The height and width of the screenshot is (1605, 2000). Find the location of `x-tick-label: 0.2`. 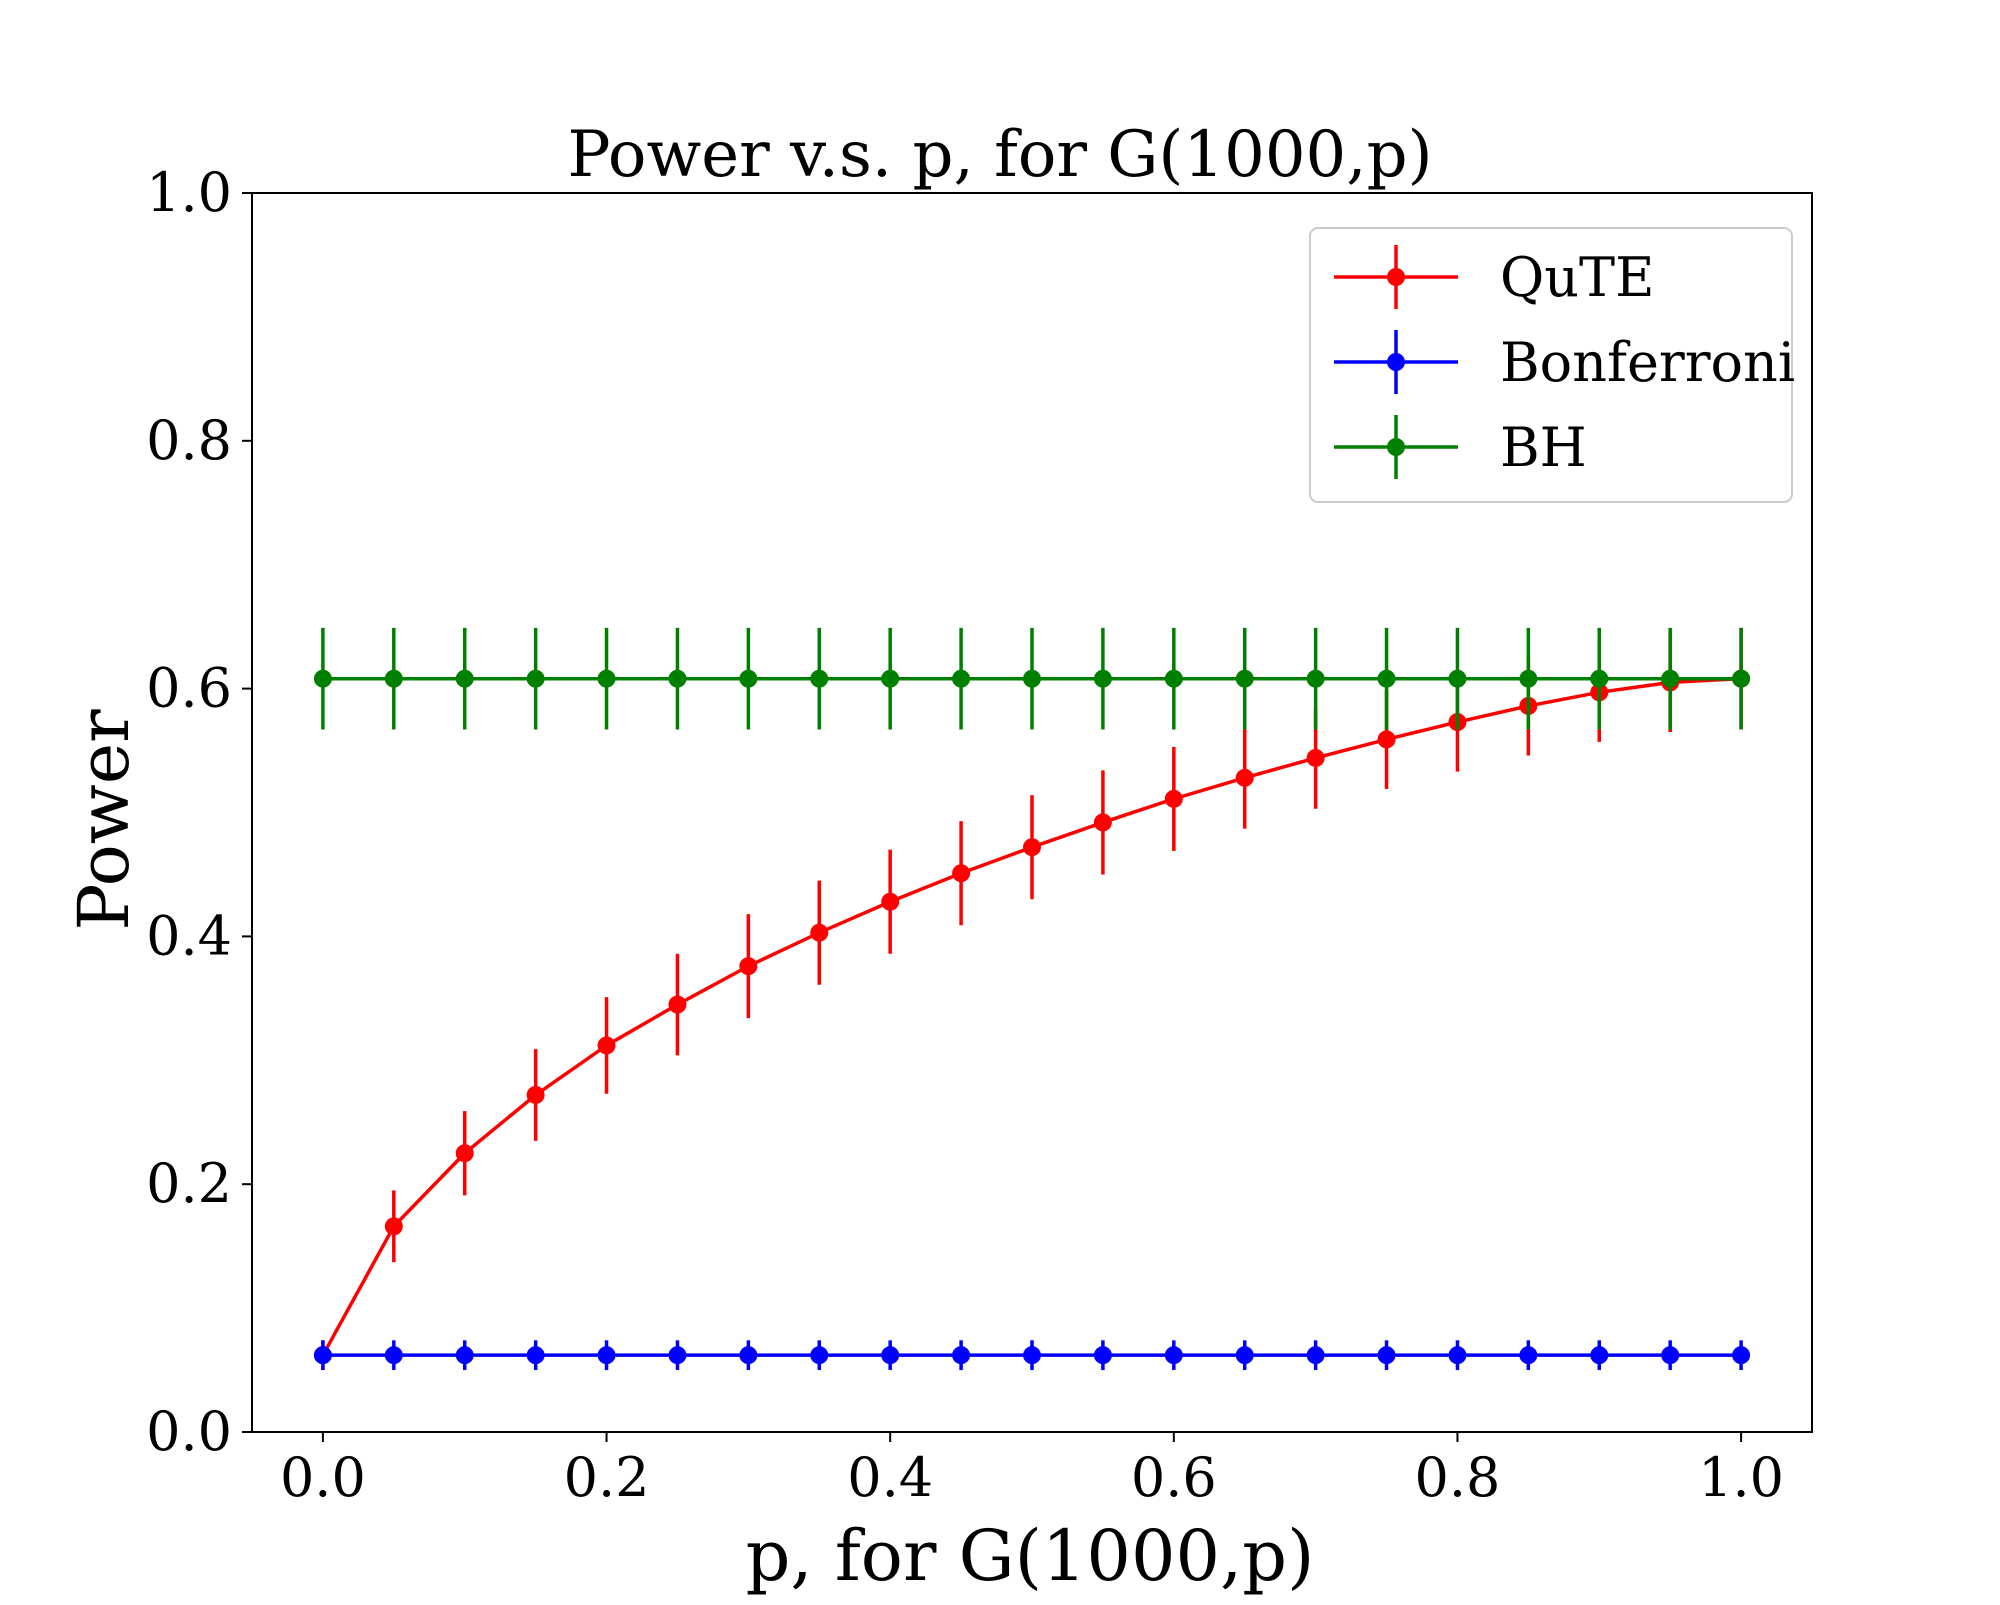

x-tick-label: 0.2 is located at coordinates (607, 1477).